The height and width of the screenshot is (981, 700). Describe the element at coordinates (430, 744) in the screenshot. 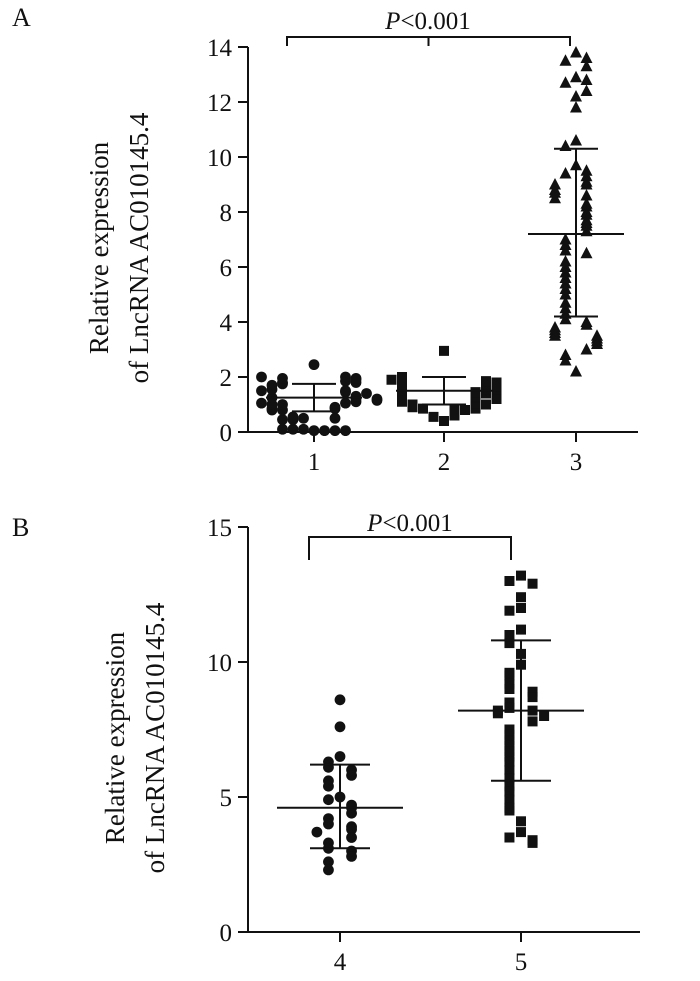

I see `panel-b-error-bars` at that location.